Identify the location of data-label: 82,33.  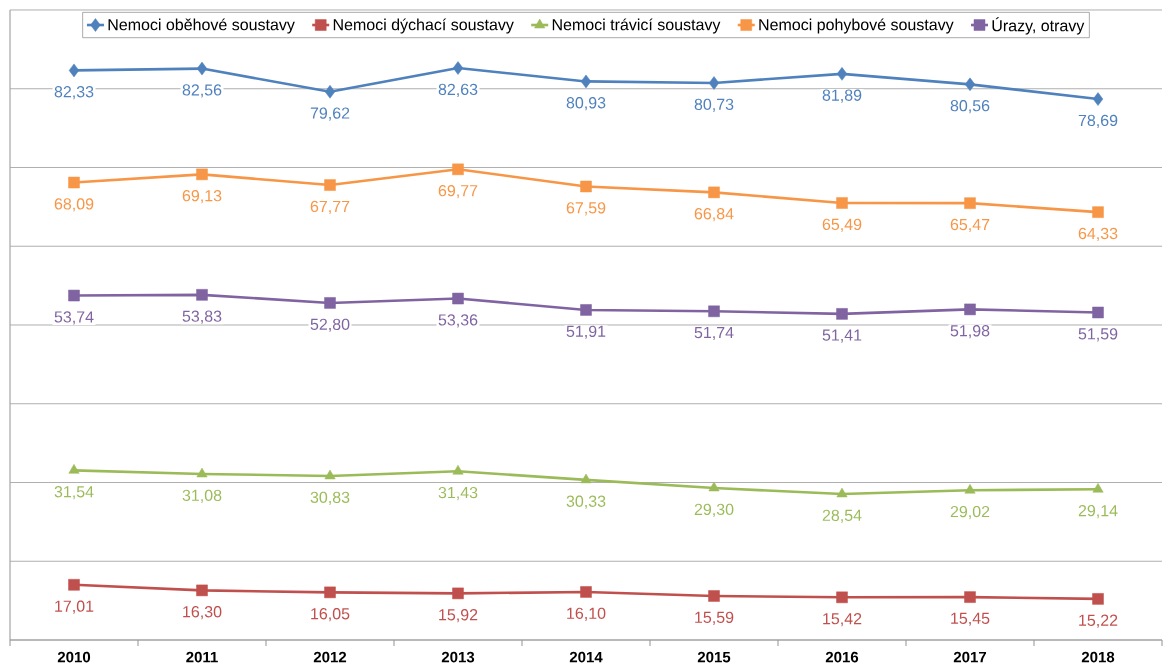
(74, 93).